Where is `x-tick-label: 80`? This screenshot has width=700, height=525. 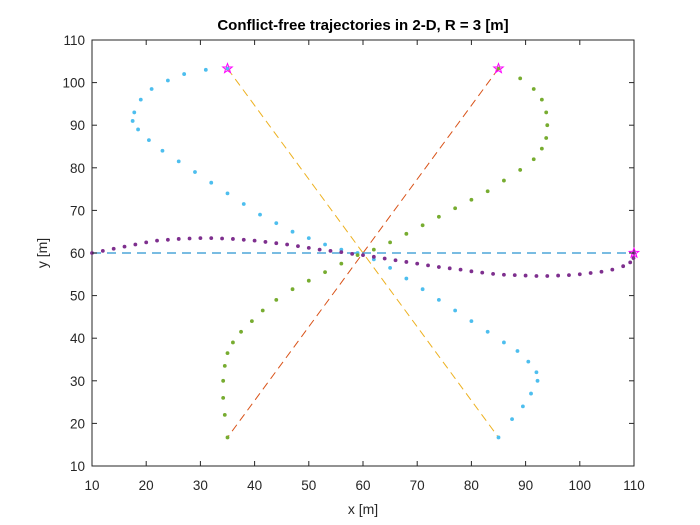
x-tick-label: 80 is located at coordinates (471, 485).